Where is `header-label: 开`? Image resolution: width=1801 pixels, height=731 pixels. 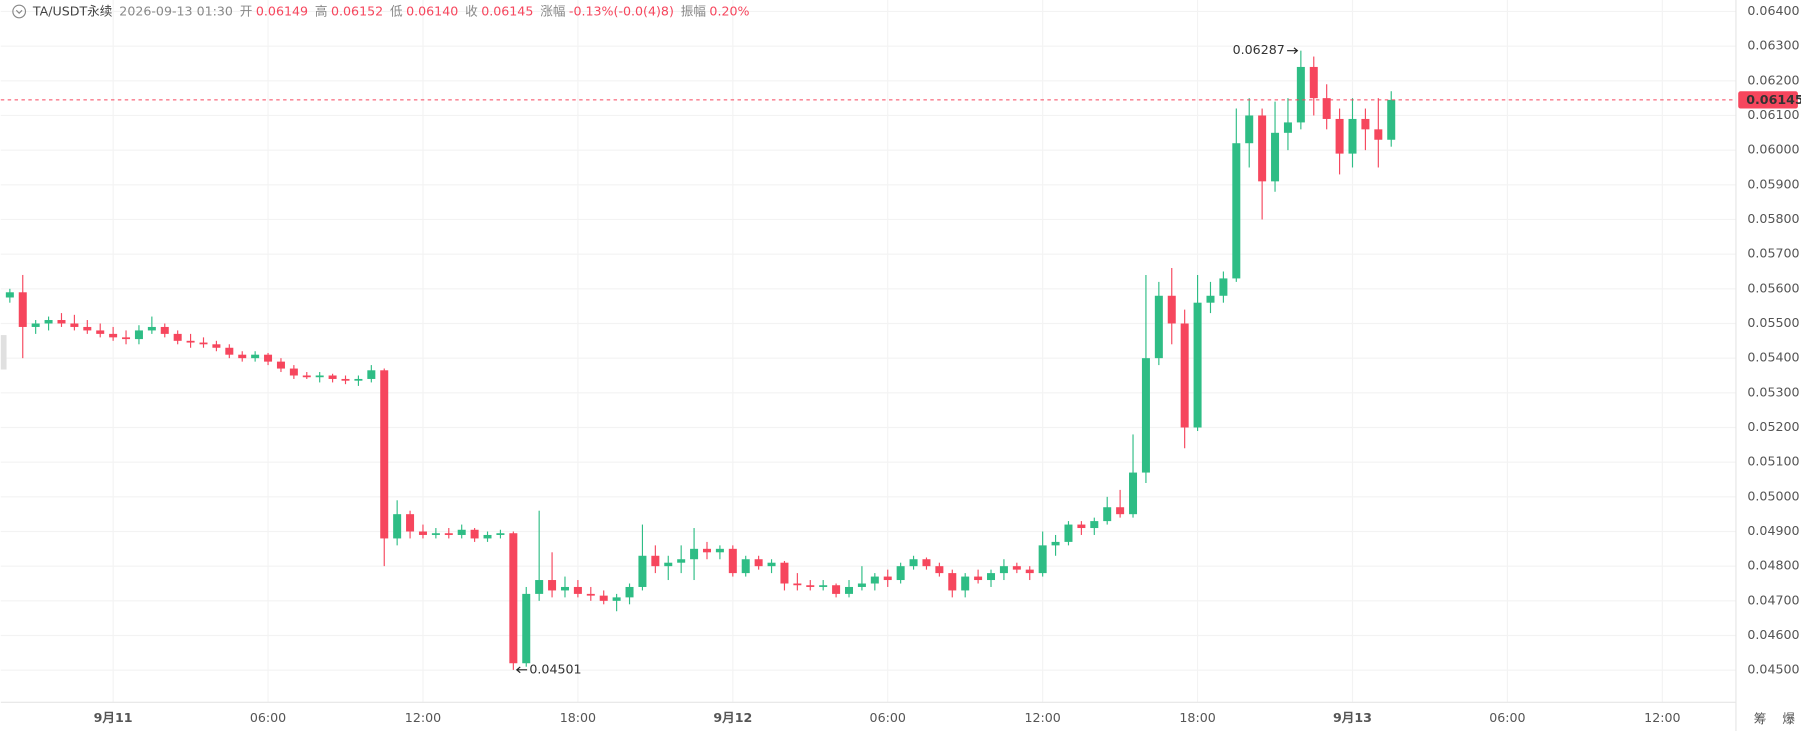
header-label: 开 is located at coordinates (246, 10).